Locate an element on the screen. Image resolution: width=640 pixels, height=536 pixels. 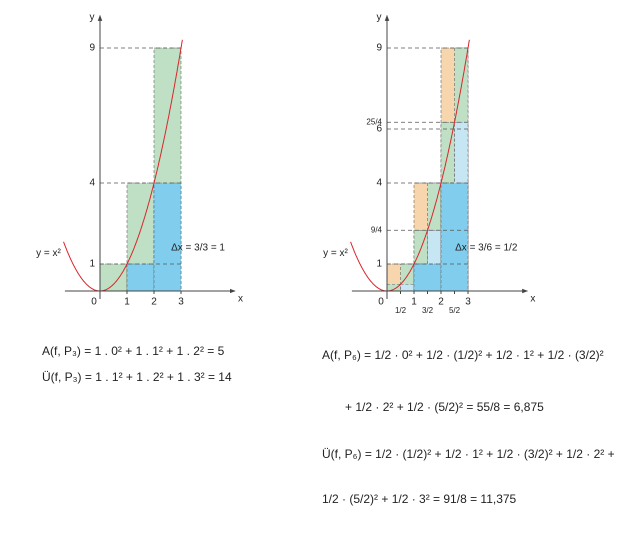
formula: Ü(f, P₃) = 1 . 1² + 1 . 2² + 1 . 3² = 14 is located at coordinates (137, 377).